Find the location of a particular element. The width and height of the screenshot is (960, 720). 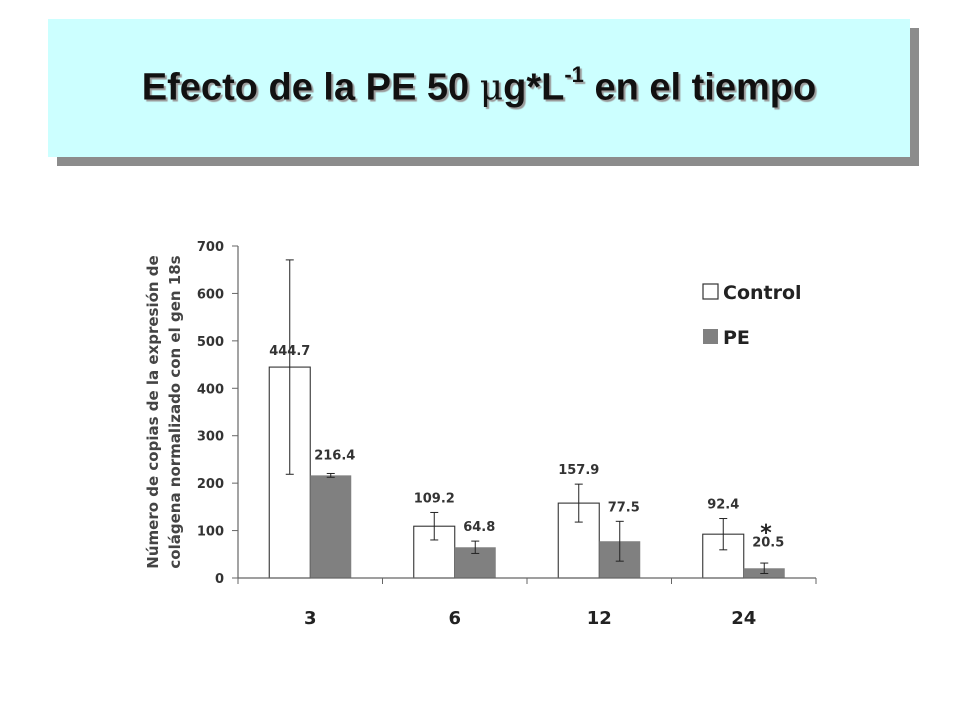

x-tick-label: 24 is located at coordinates (743, 618).